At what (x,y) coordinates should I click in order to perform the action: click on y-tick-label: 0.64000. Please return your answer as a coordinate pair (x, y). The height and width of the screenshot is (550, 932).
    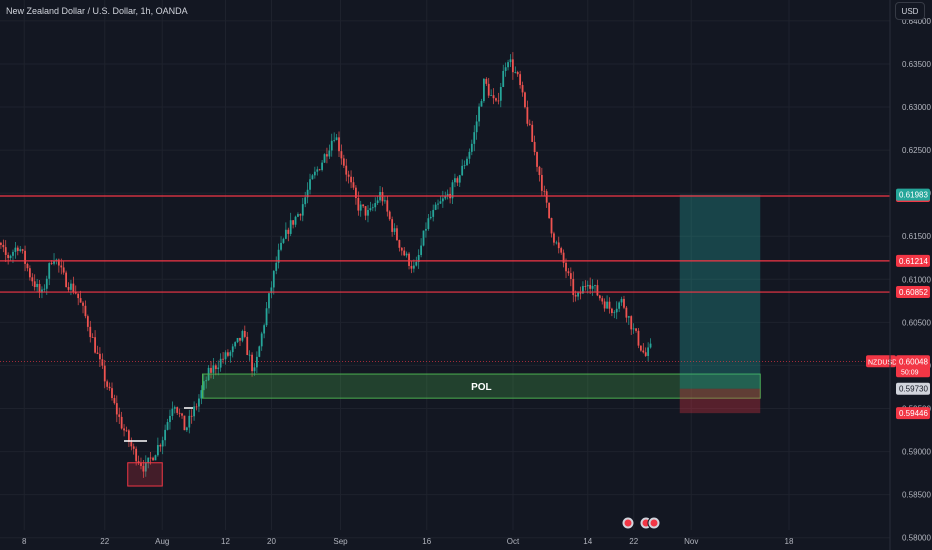
    Looking at the image, I should click on (916, 21).